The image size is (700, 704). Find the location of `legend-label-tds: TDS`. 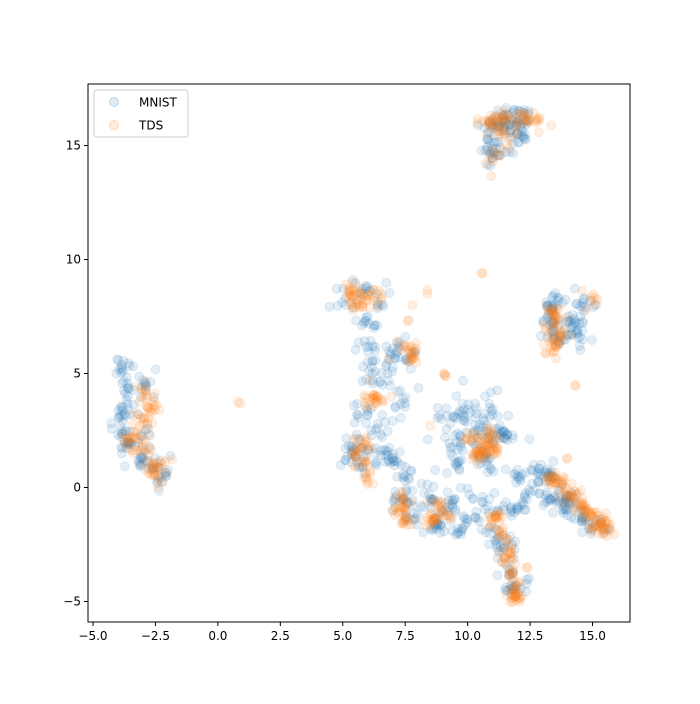

legend-label-tds: TDS is located at coordinates (150, 126).